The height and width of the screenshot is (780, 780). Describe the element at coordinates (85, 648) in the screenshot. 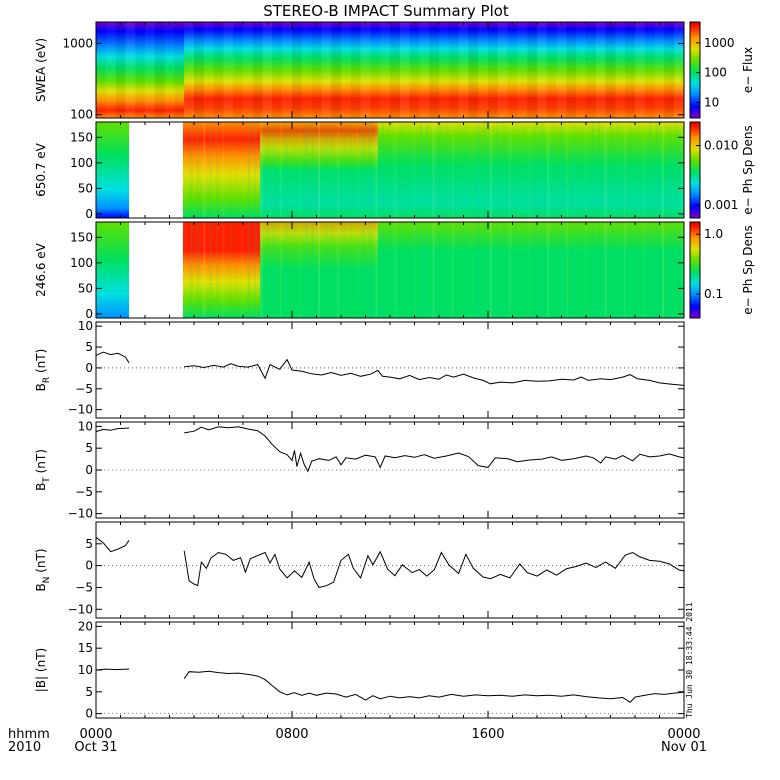

I see `y-tick-label: 15` at that location.